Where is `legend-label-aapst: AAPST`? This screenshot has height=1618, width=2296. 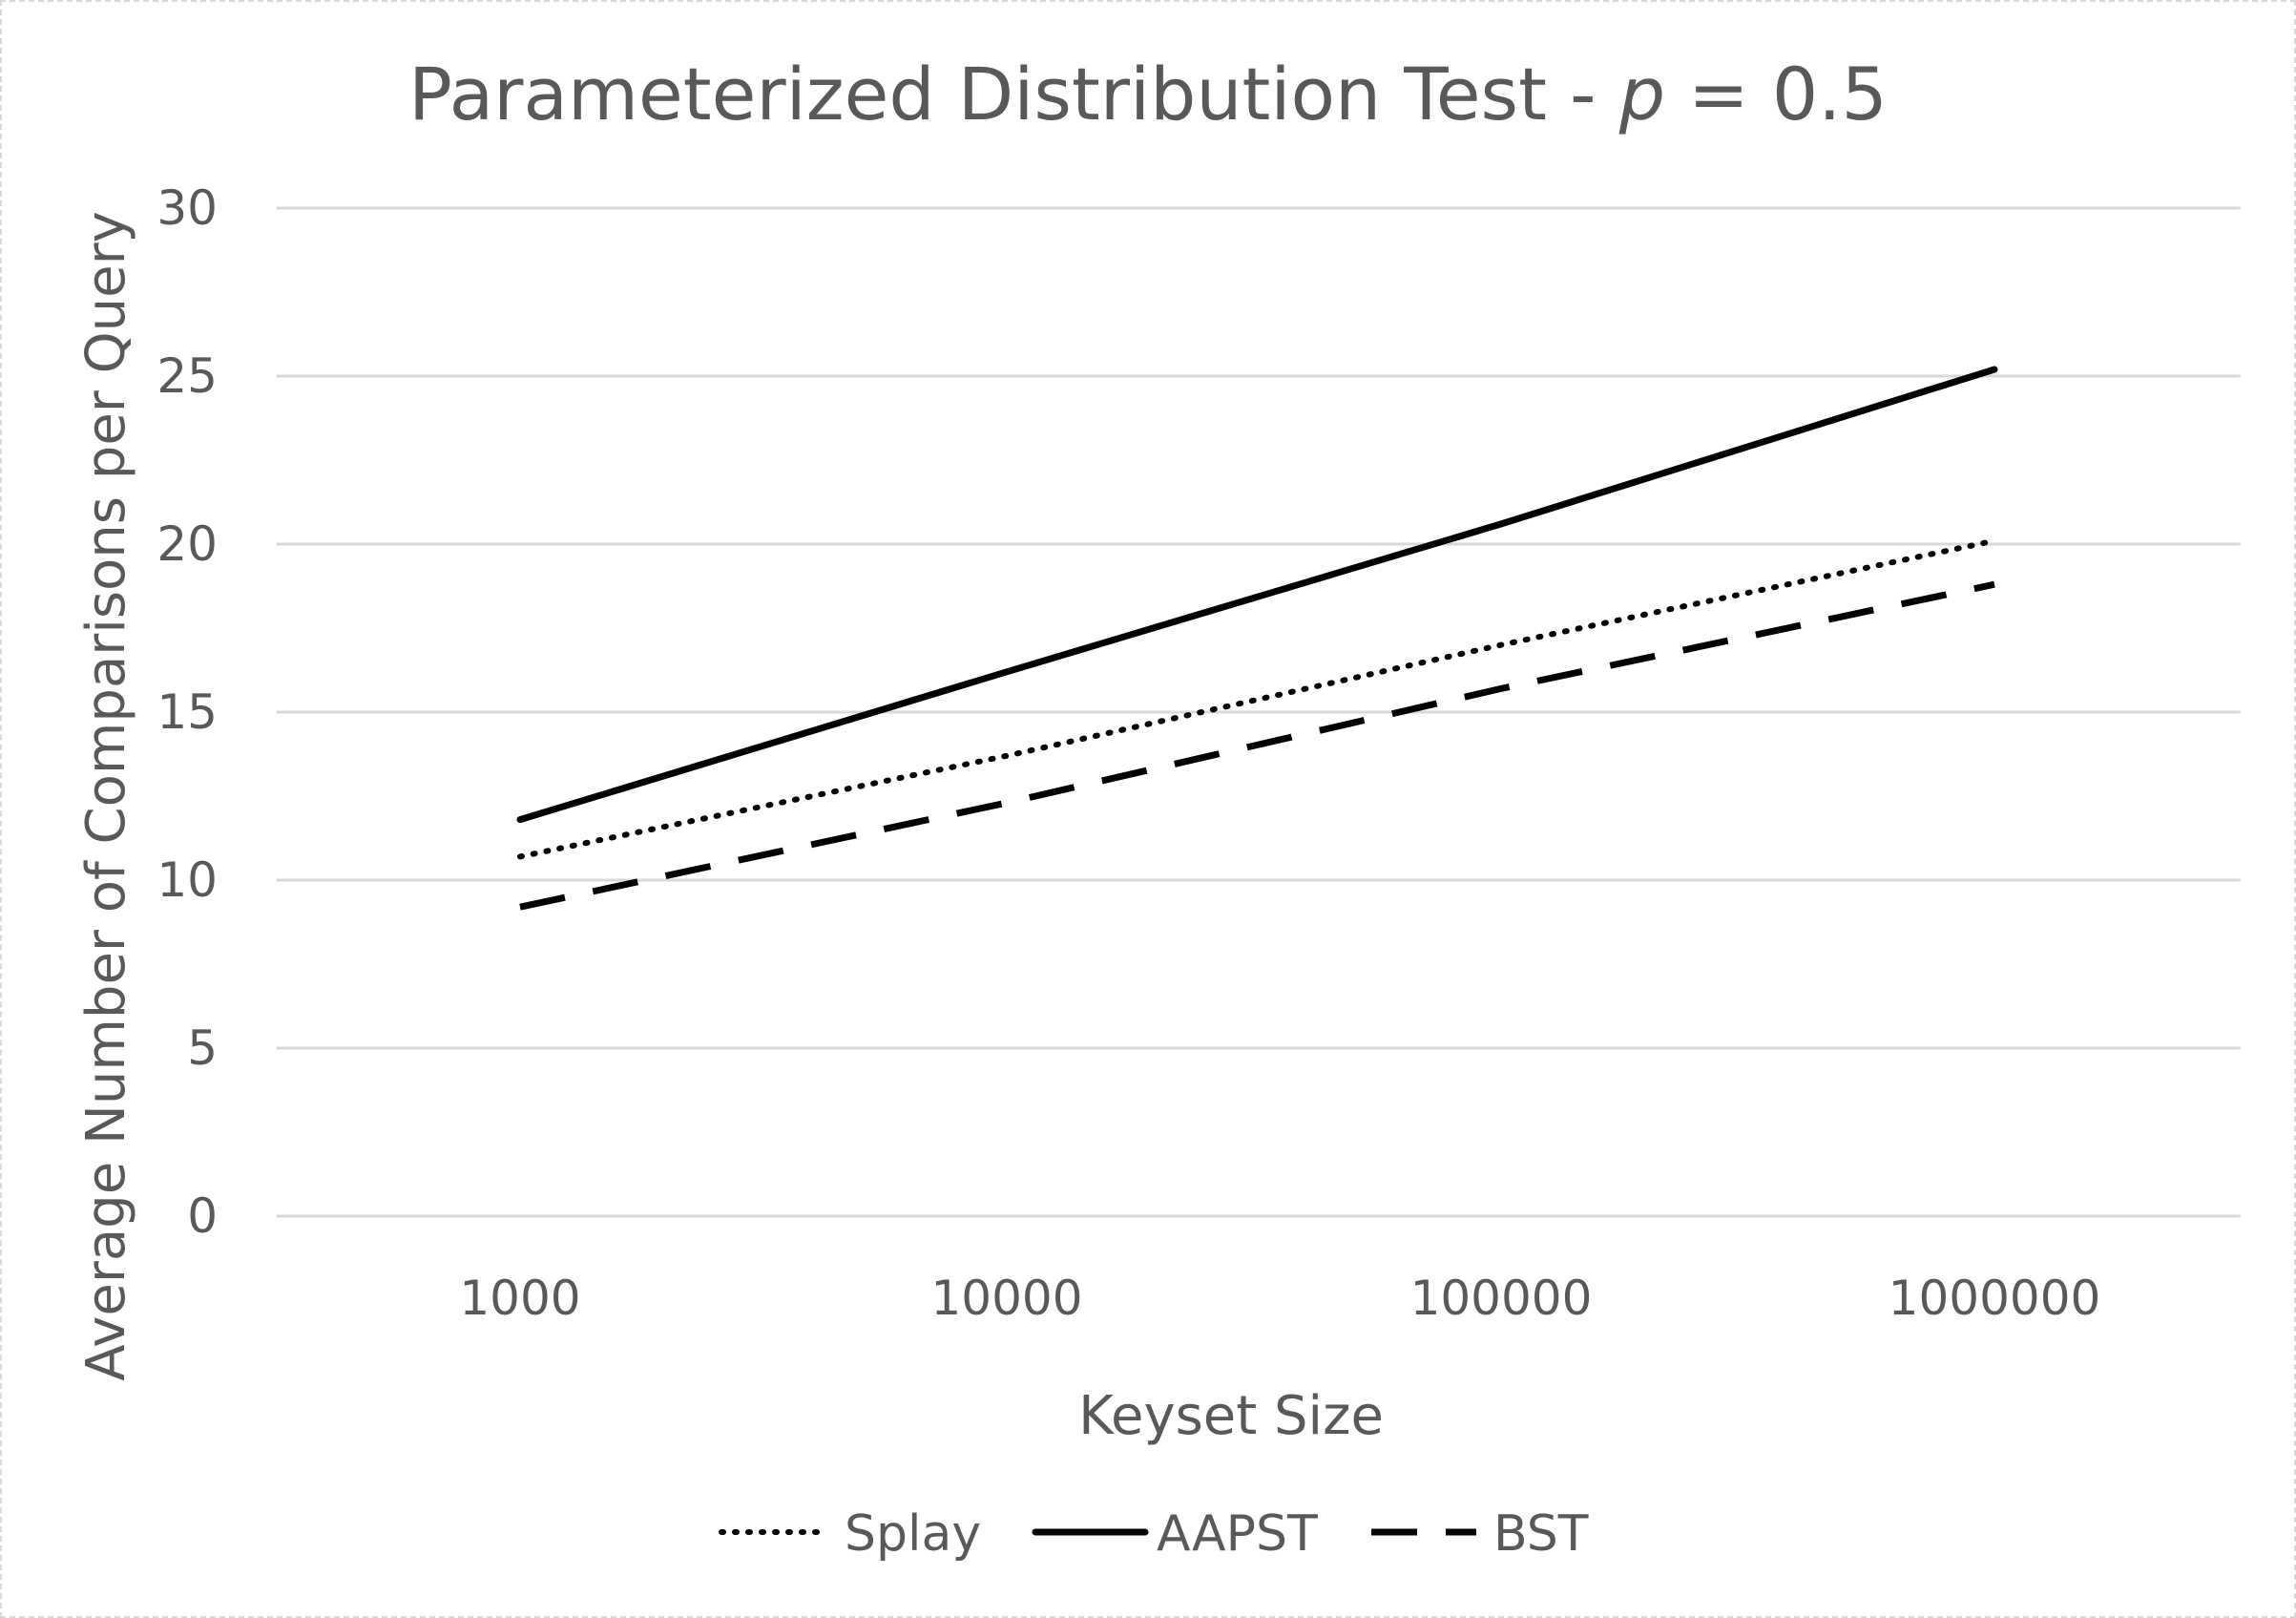 legend-label-aapst: AAPST is located at coordinates (1238, 1534).